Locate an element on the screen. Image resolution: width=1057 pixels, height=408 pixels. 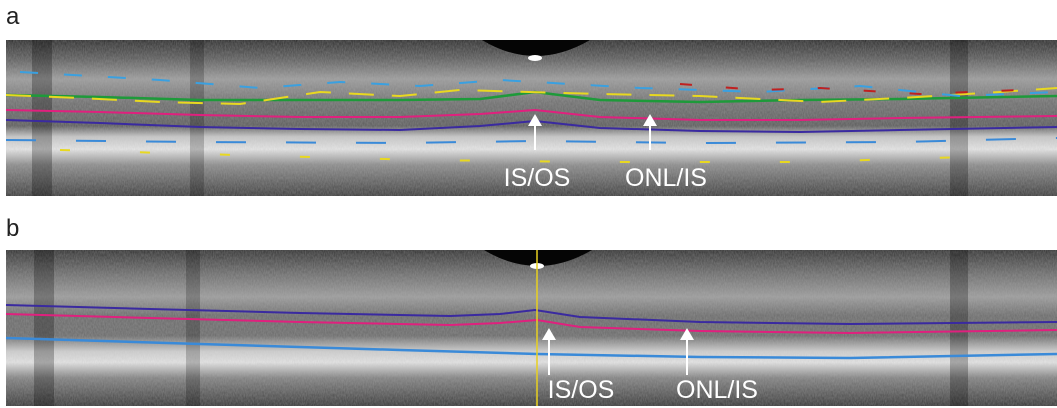
panel-label: b is located at coordinates (12, 228).